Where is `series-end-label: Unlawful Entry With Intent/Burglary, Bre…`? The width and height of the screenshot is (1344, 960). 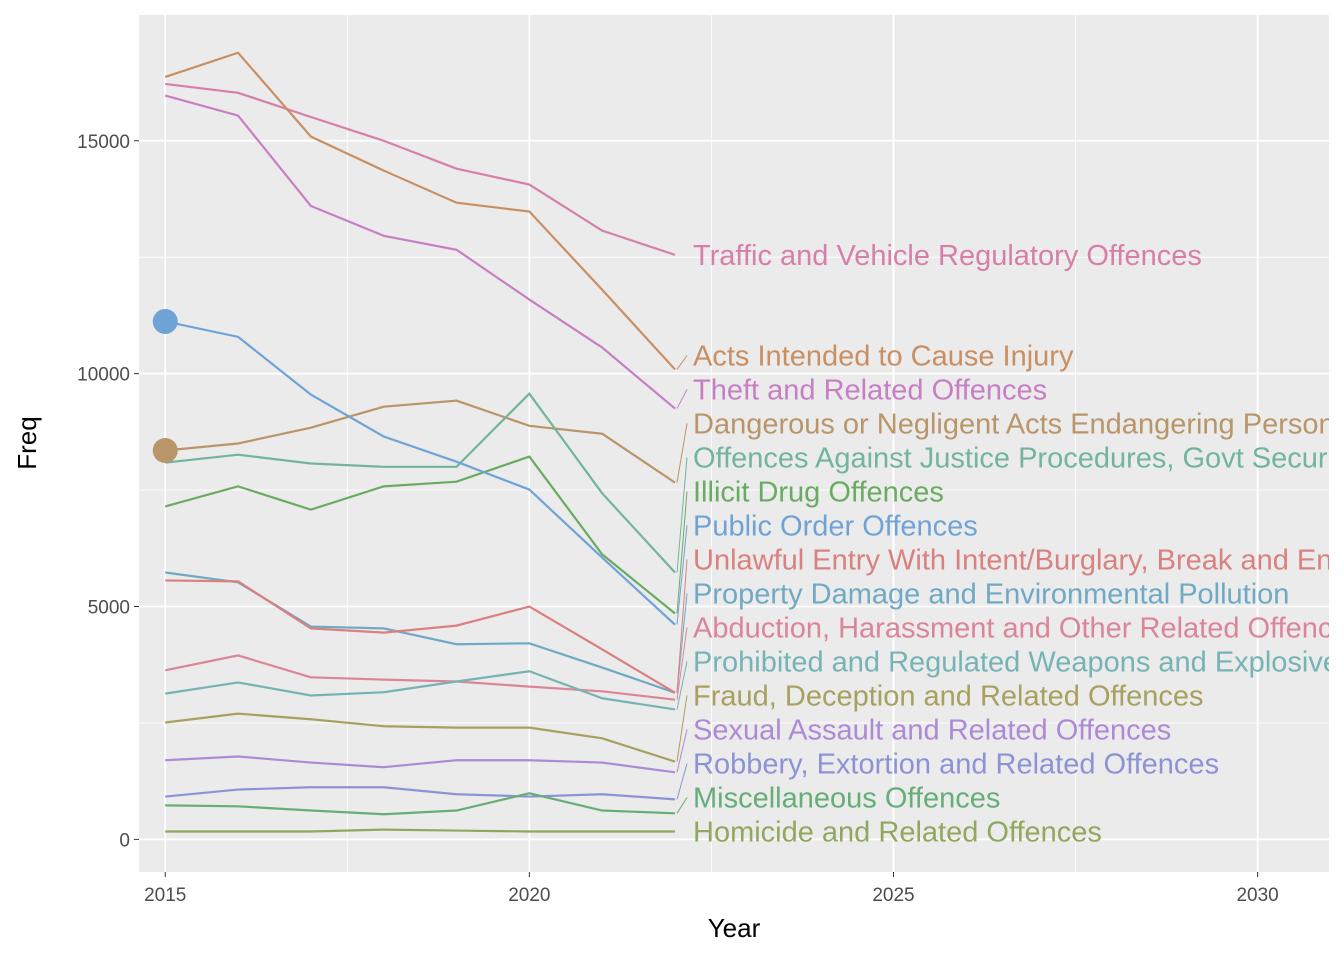 series-end-label: Unlawful Entry With Intent/Burglary, Bre… is located at coordinates (1018, 560).